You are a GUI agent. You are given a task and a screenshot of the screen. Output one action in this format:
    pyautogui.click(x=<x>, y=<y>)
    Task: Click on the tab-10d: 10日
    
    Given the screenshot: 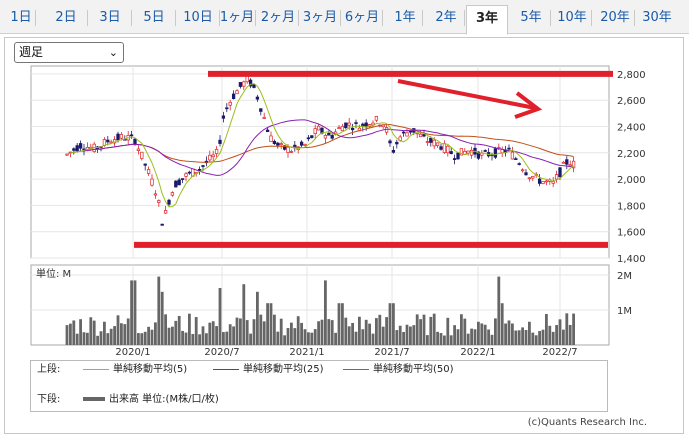 What is the action you would take?
    pyautogui.click(x=198, y=18)
    